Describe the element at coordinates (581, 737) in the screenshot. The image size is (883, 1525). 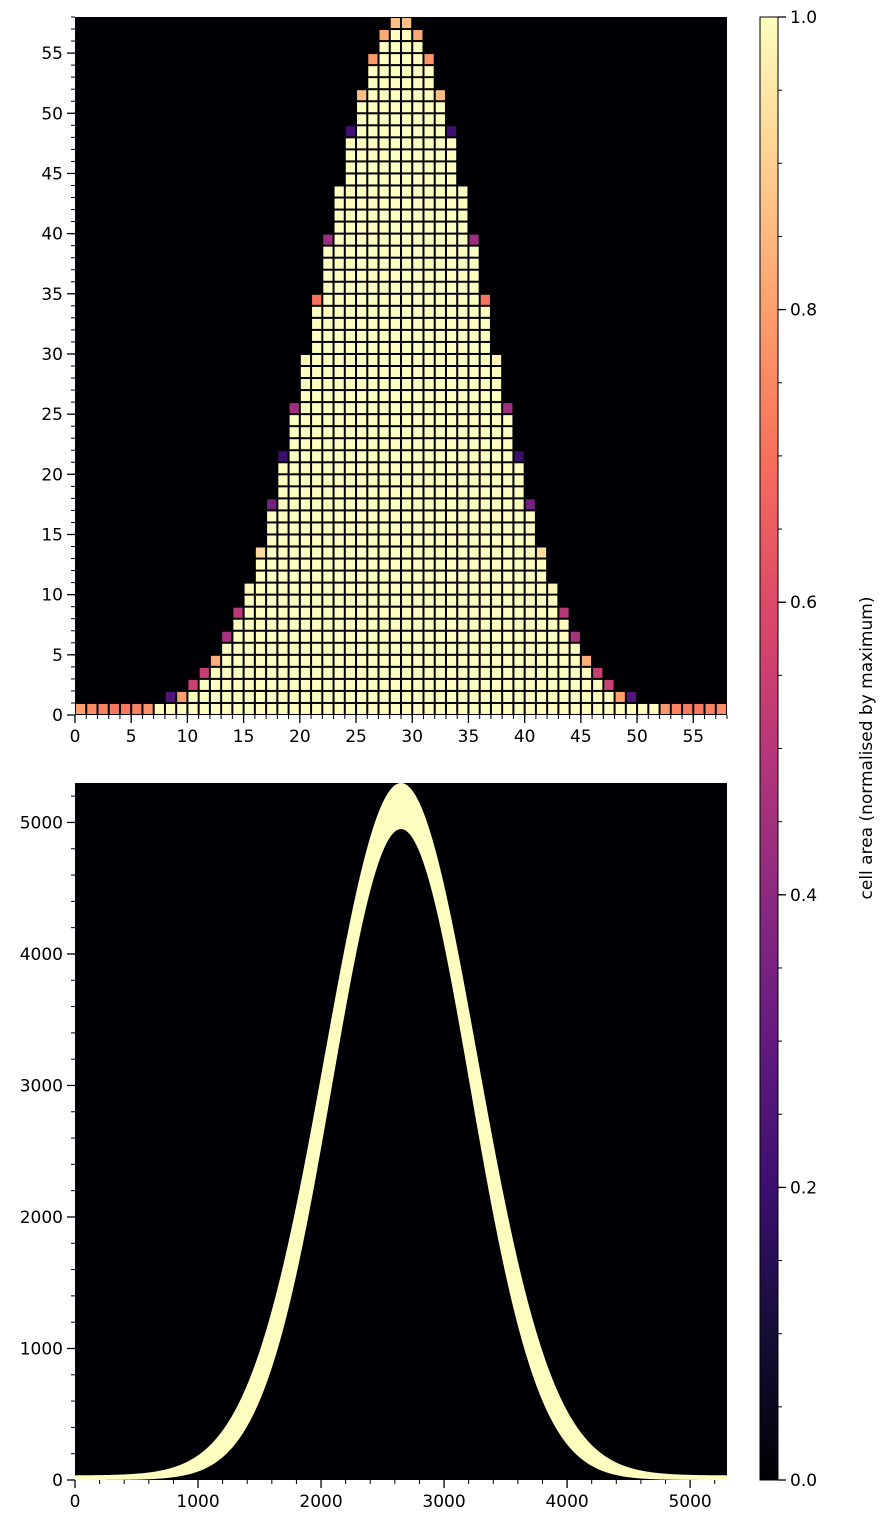
I see `x-tick-label: 45` at that location.